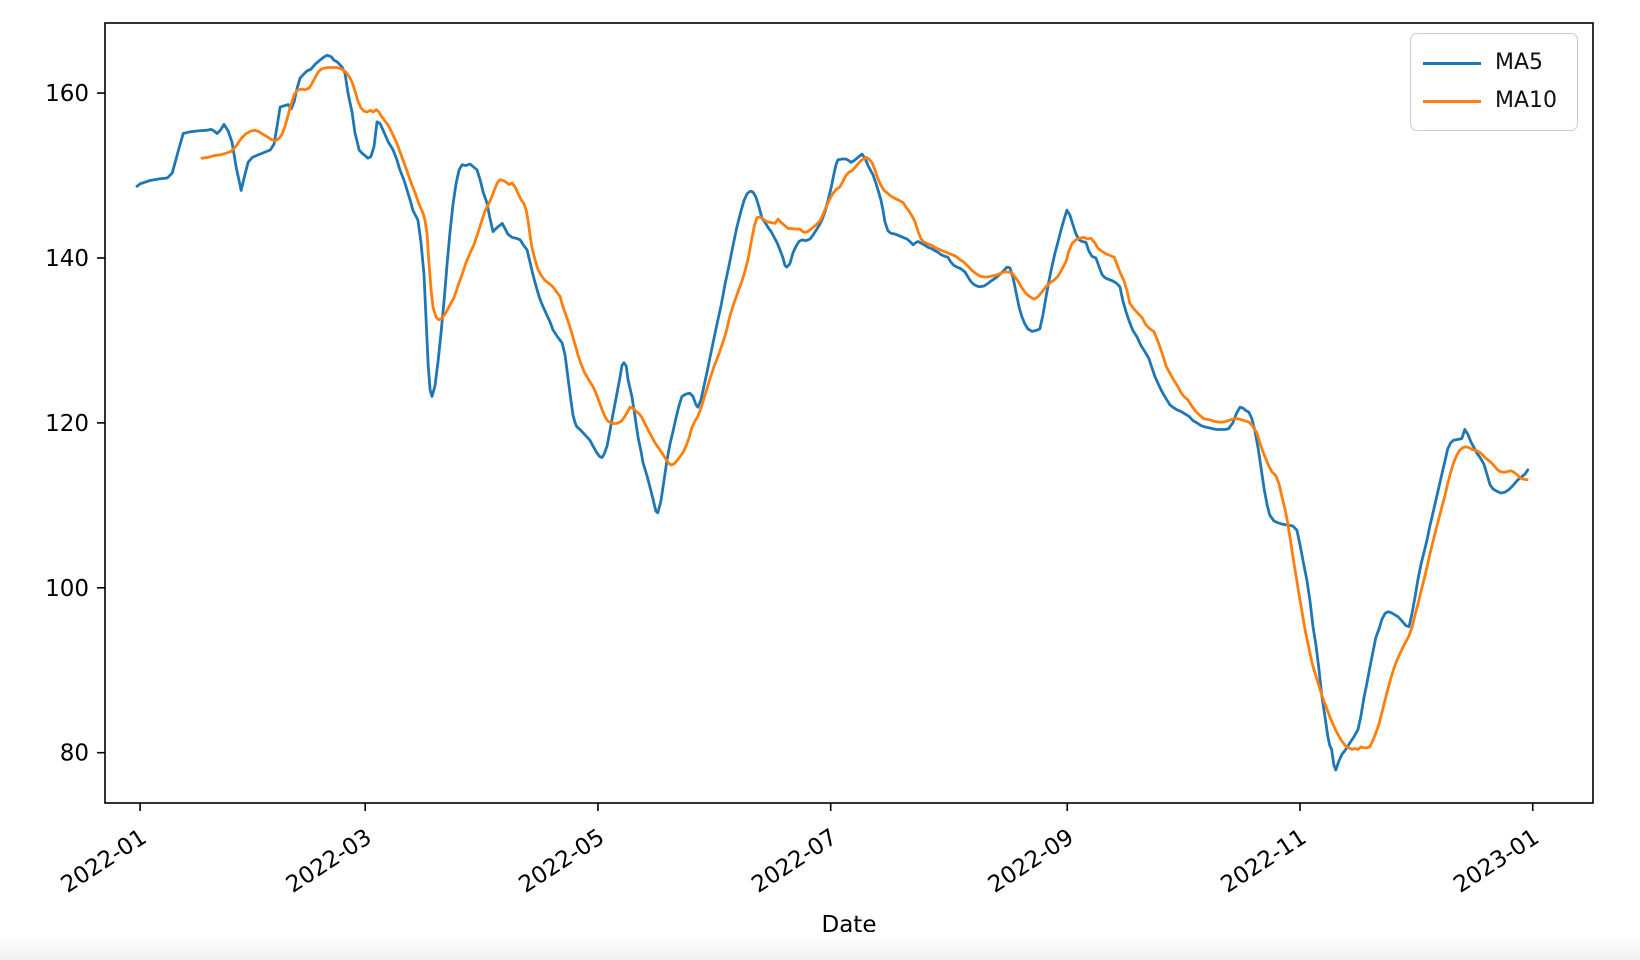 Image resolution: width=1640 pixels, height=960 pixels. I want to click on legend: MA5 MA10, so click(1494, 82).